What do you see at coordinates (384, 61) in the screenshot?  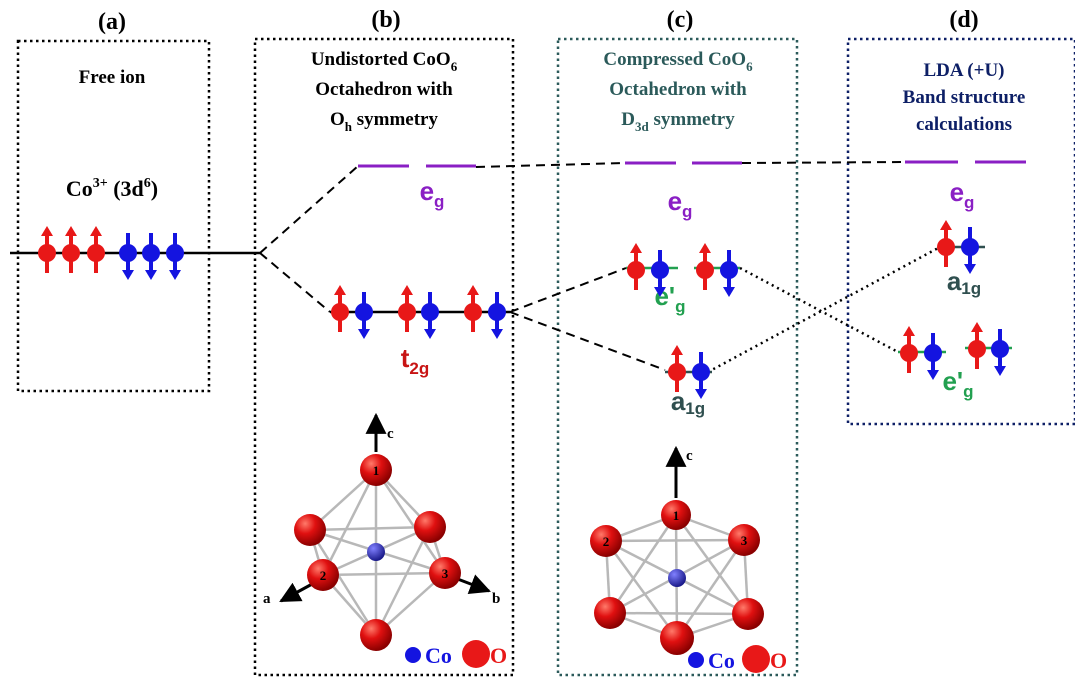 I see `panel-b-heading-line1: Undistorted CoO6` at bounding box center [384, 61].